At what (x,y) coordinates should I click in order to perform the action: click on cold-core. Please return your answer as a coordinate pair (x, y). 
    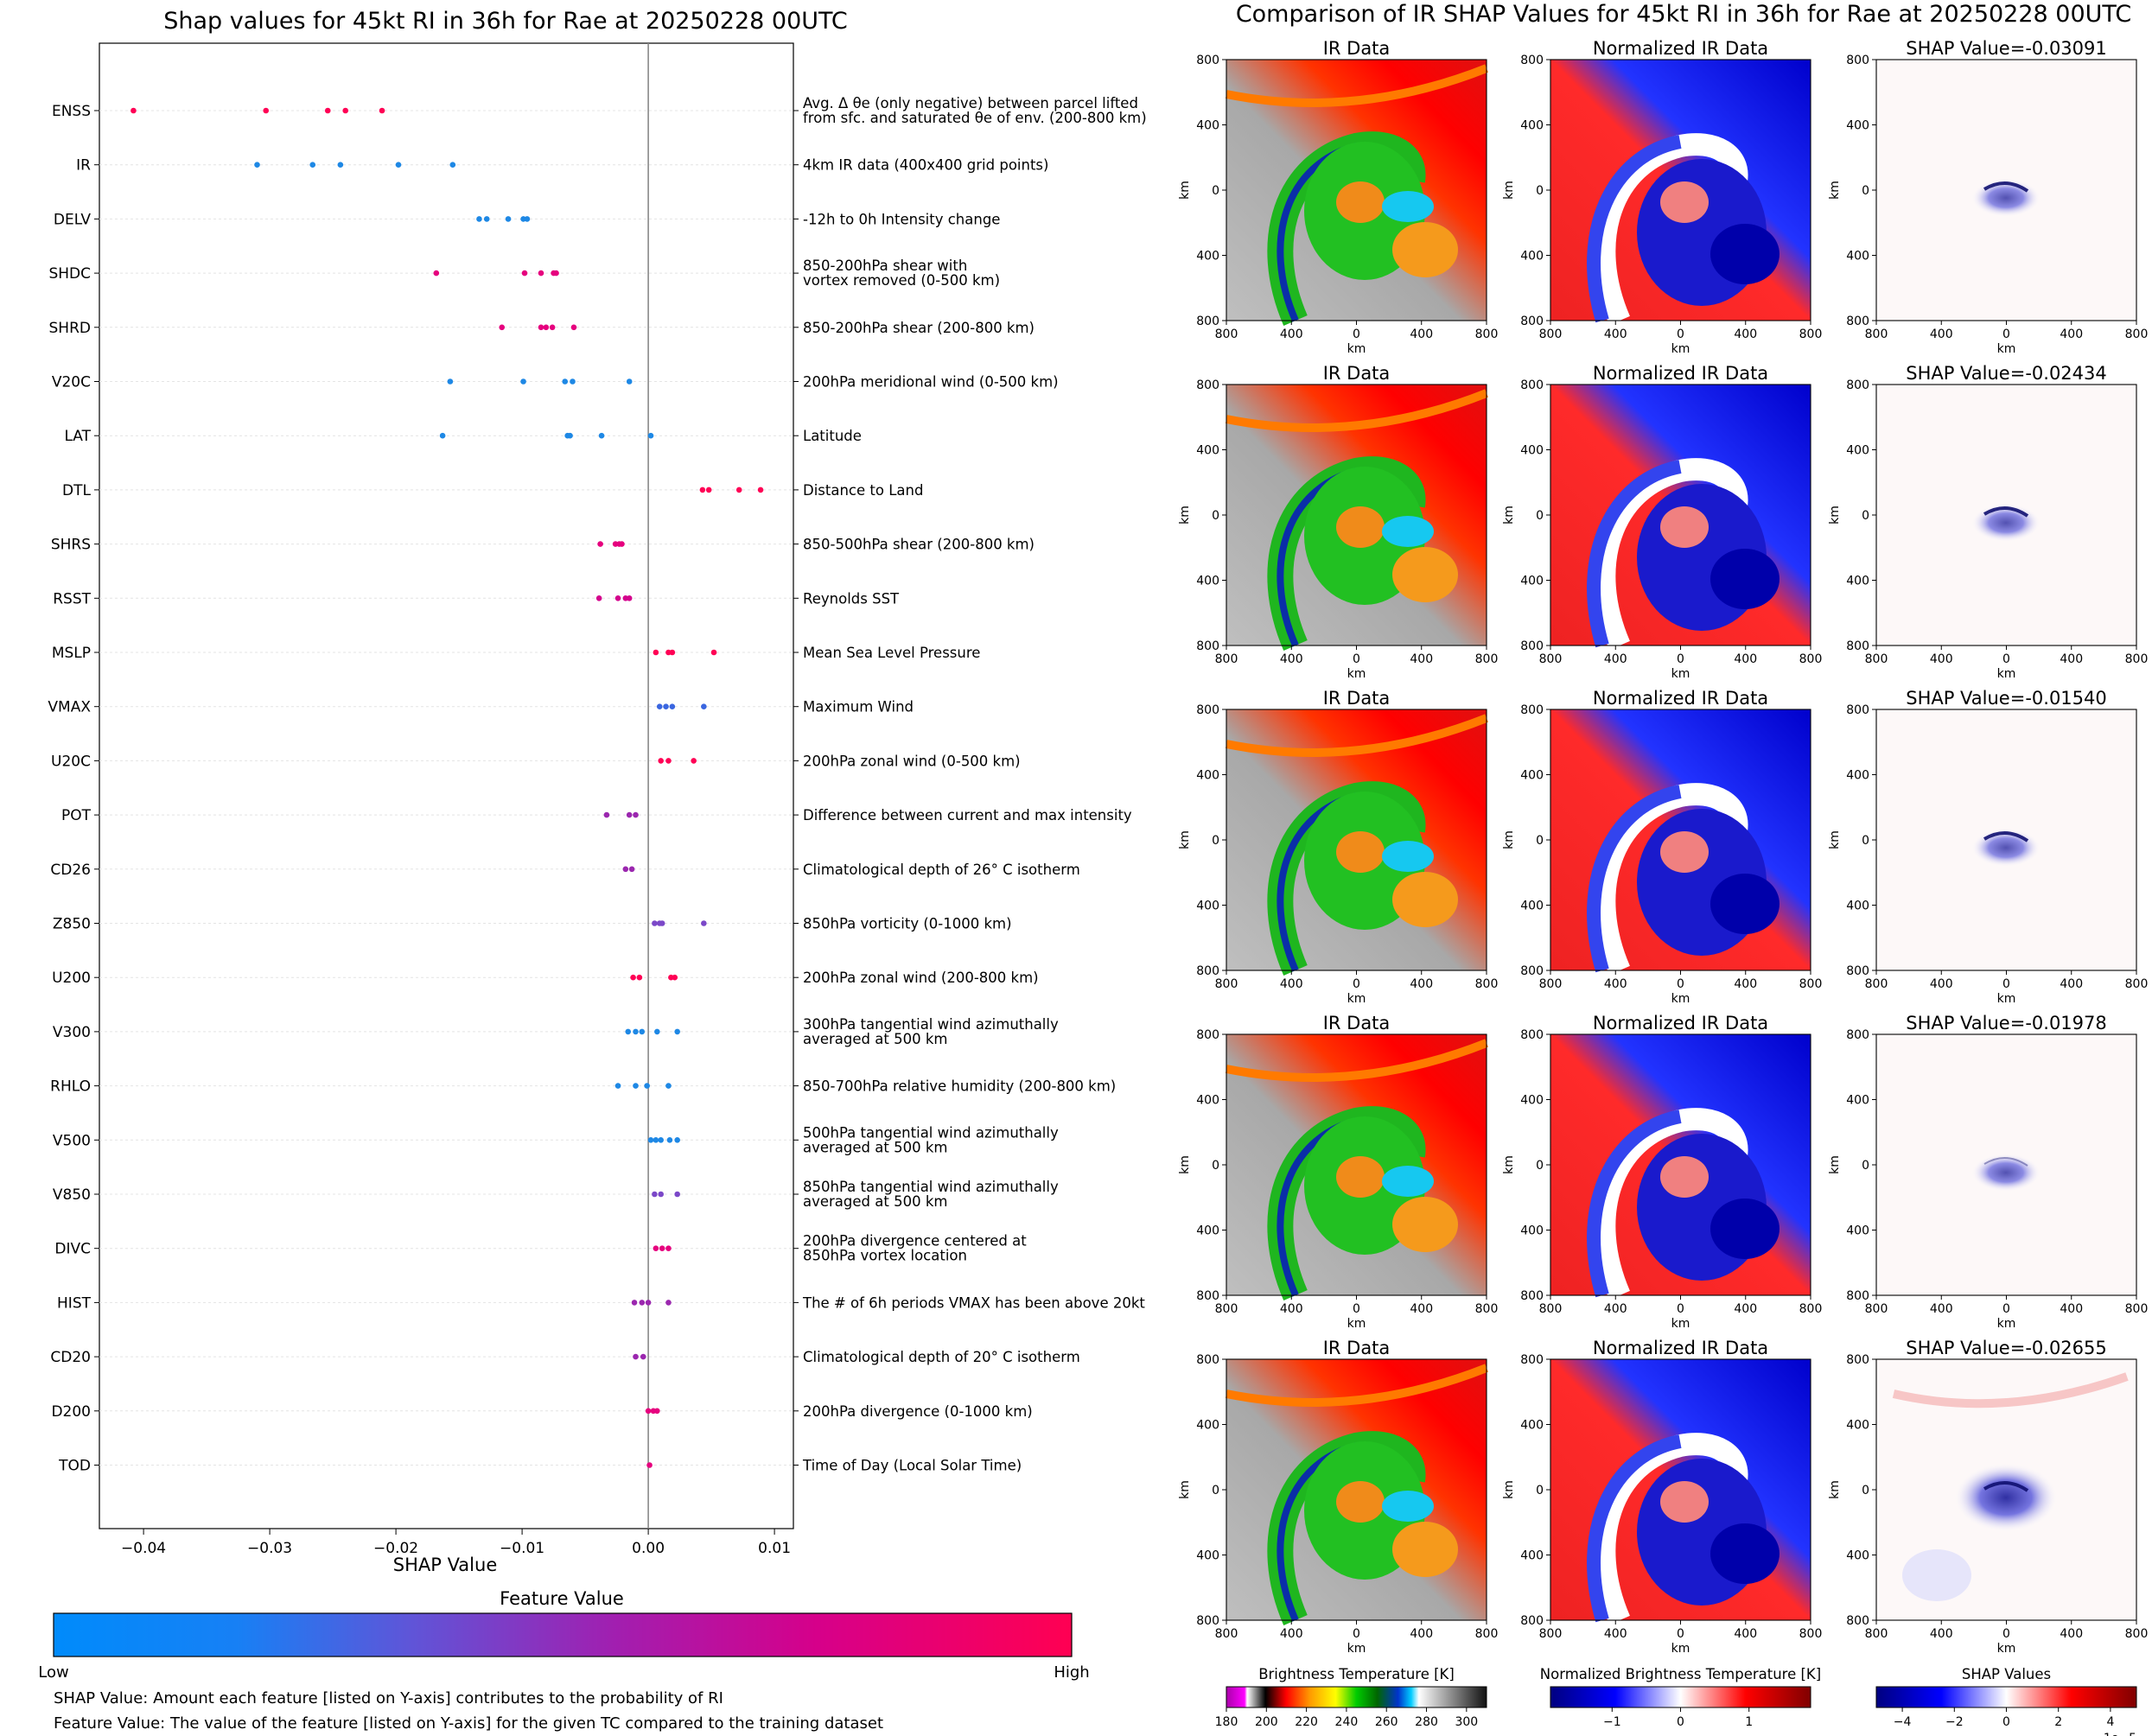
    Looking at the image, I should click on (1745, 904).